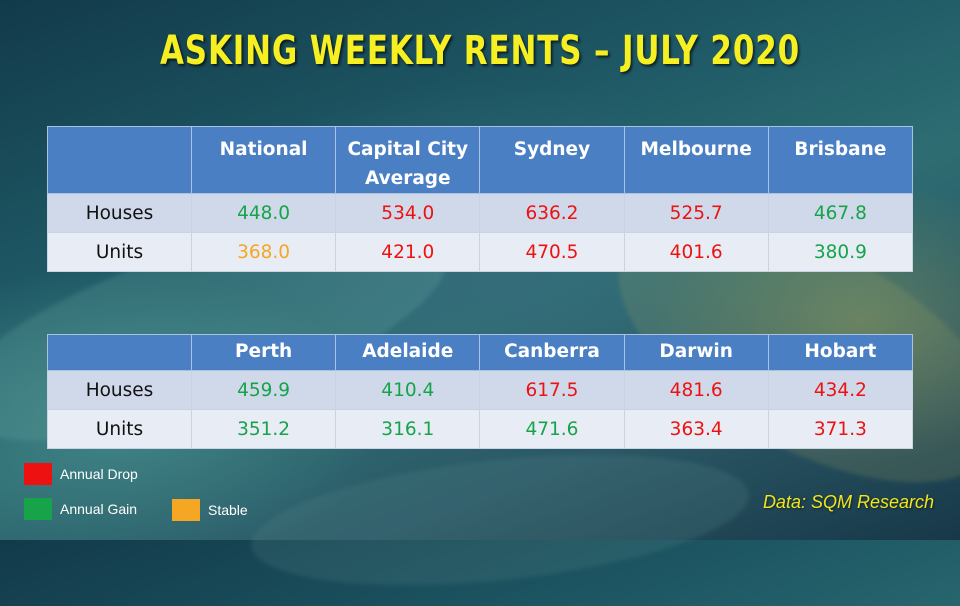 The image size is (960, 606). What do you see at coordinates (552, 429) in the screenshot?
I see `rent-cell: 471.6` at bounding box center [552, 429].